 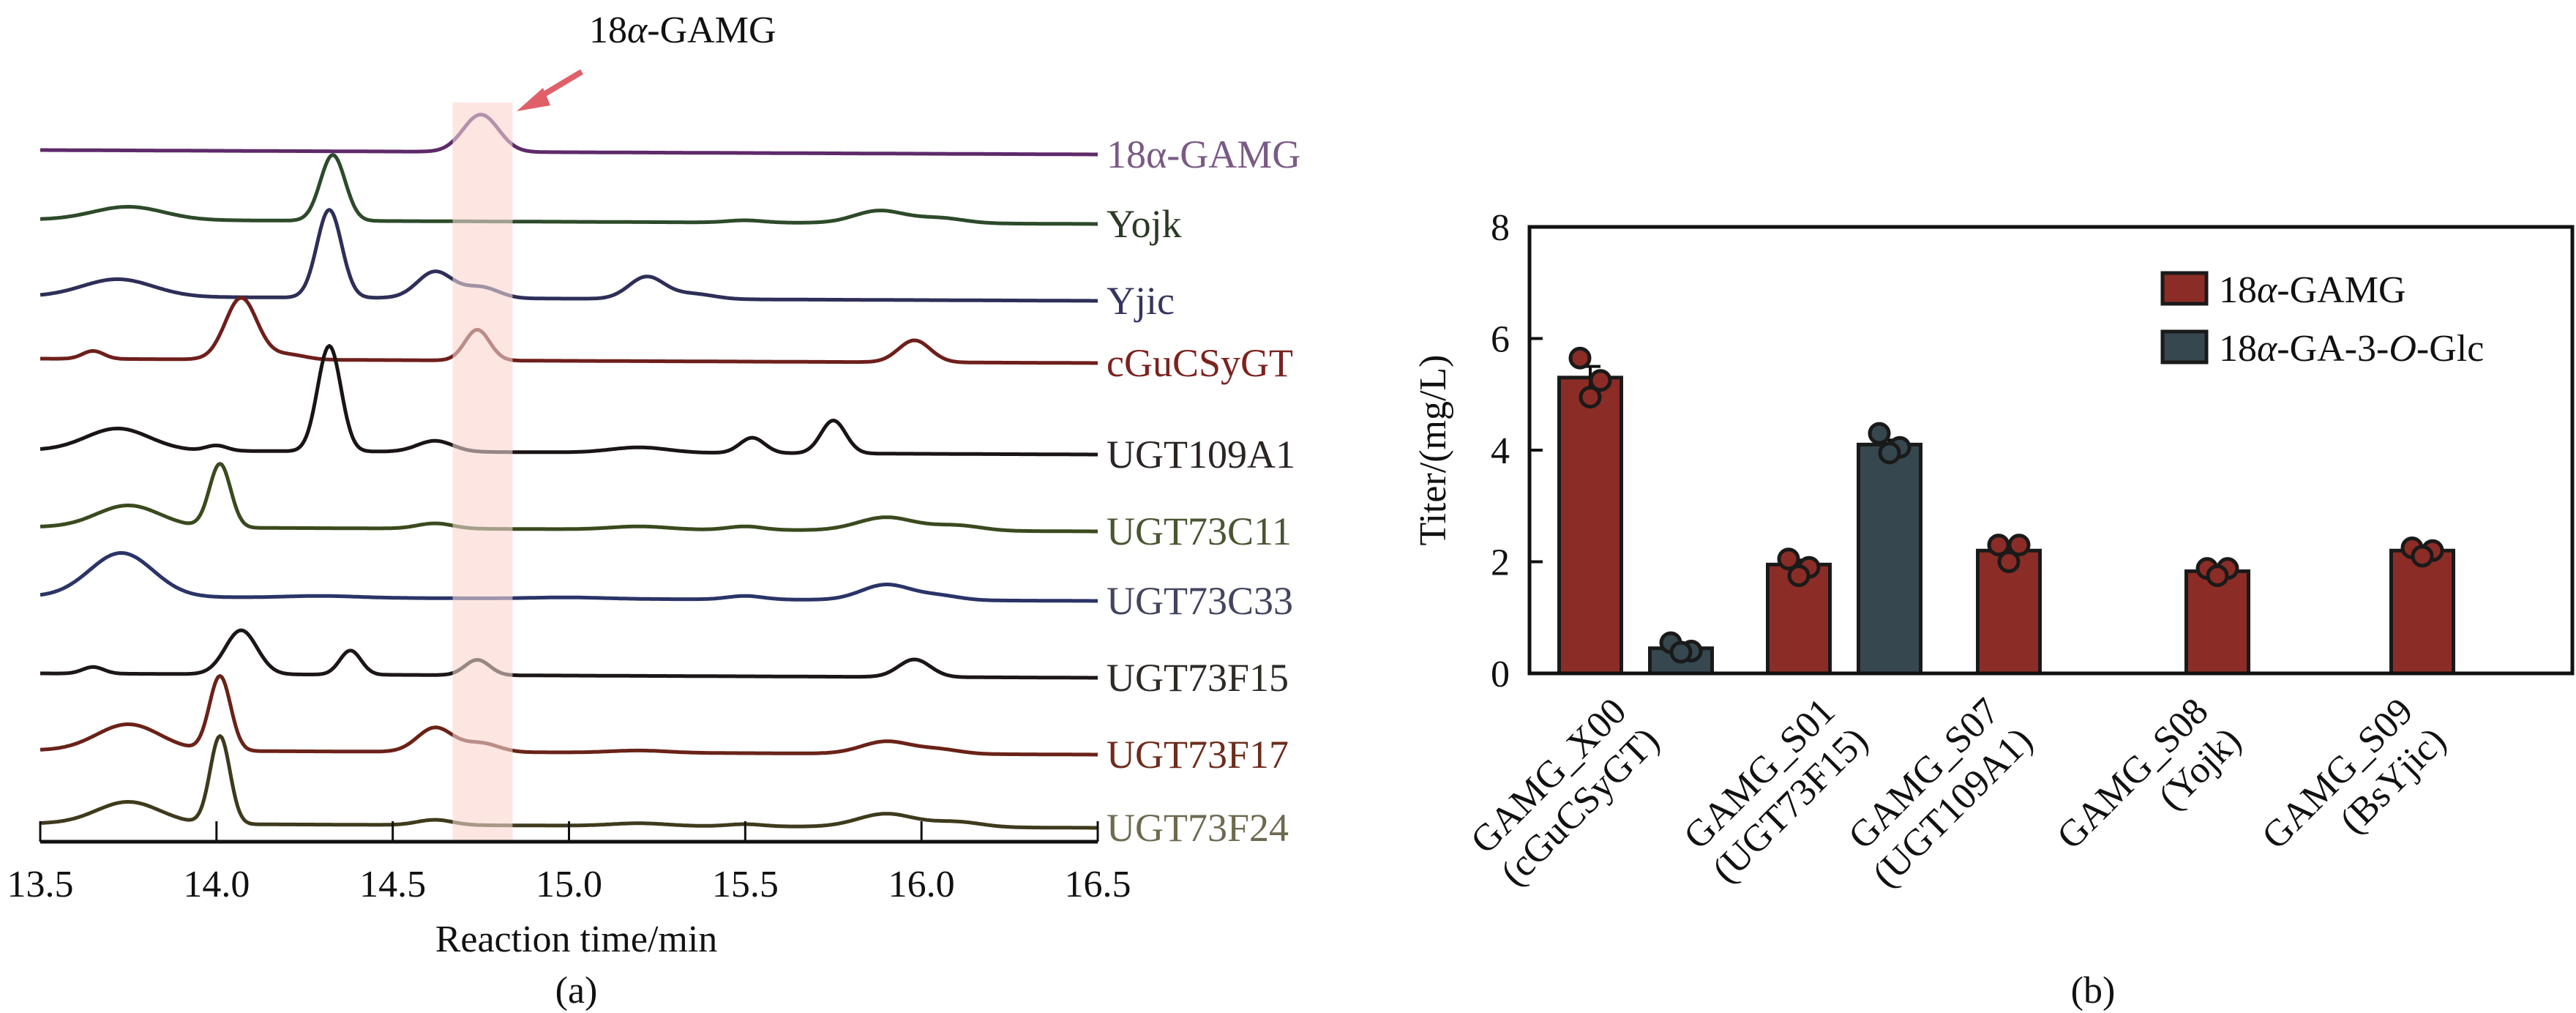 I want to click on annotation-prefix: 18, so click(x=608, y=30).